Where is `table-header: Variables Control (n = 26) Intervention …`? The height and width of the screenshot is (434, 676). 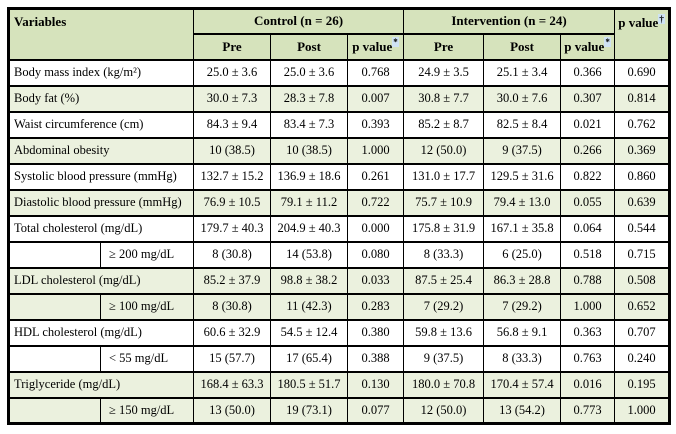
table-header: Variables Control (n = 26) Intervention … is located at coordinates (339, 34).